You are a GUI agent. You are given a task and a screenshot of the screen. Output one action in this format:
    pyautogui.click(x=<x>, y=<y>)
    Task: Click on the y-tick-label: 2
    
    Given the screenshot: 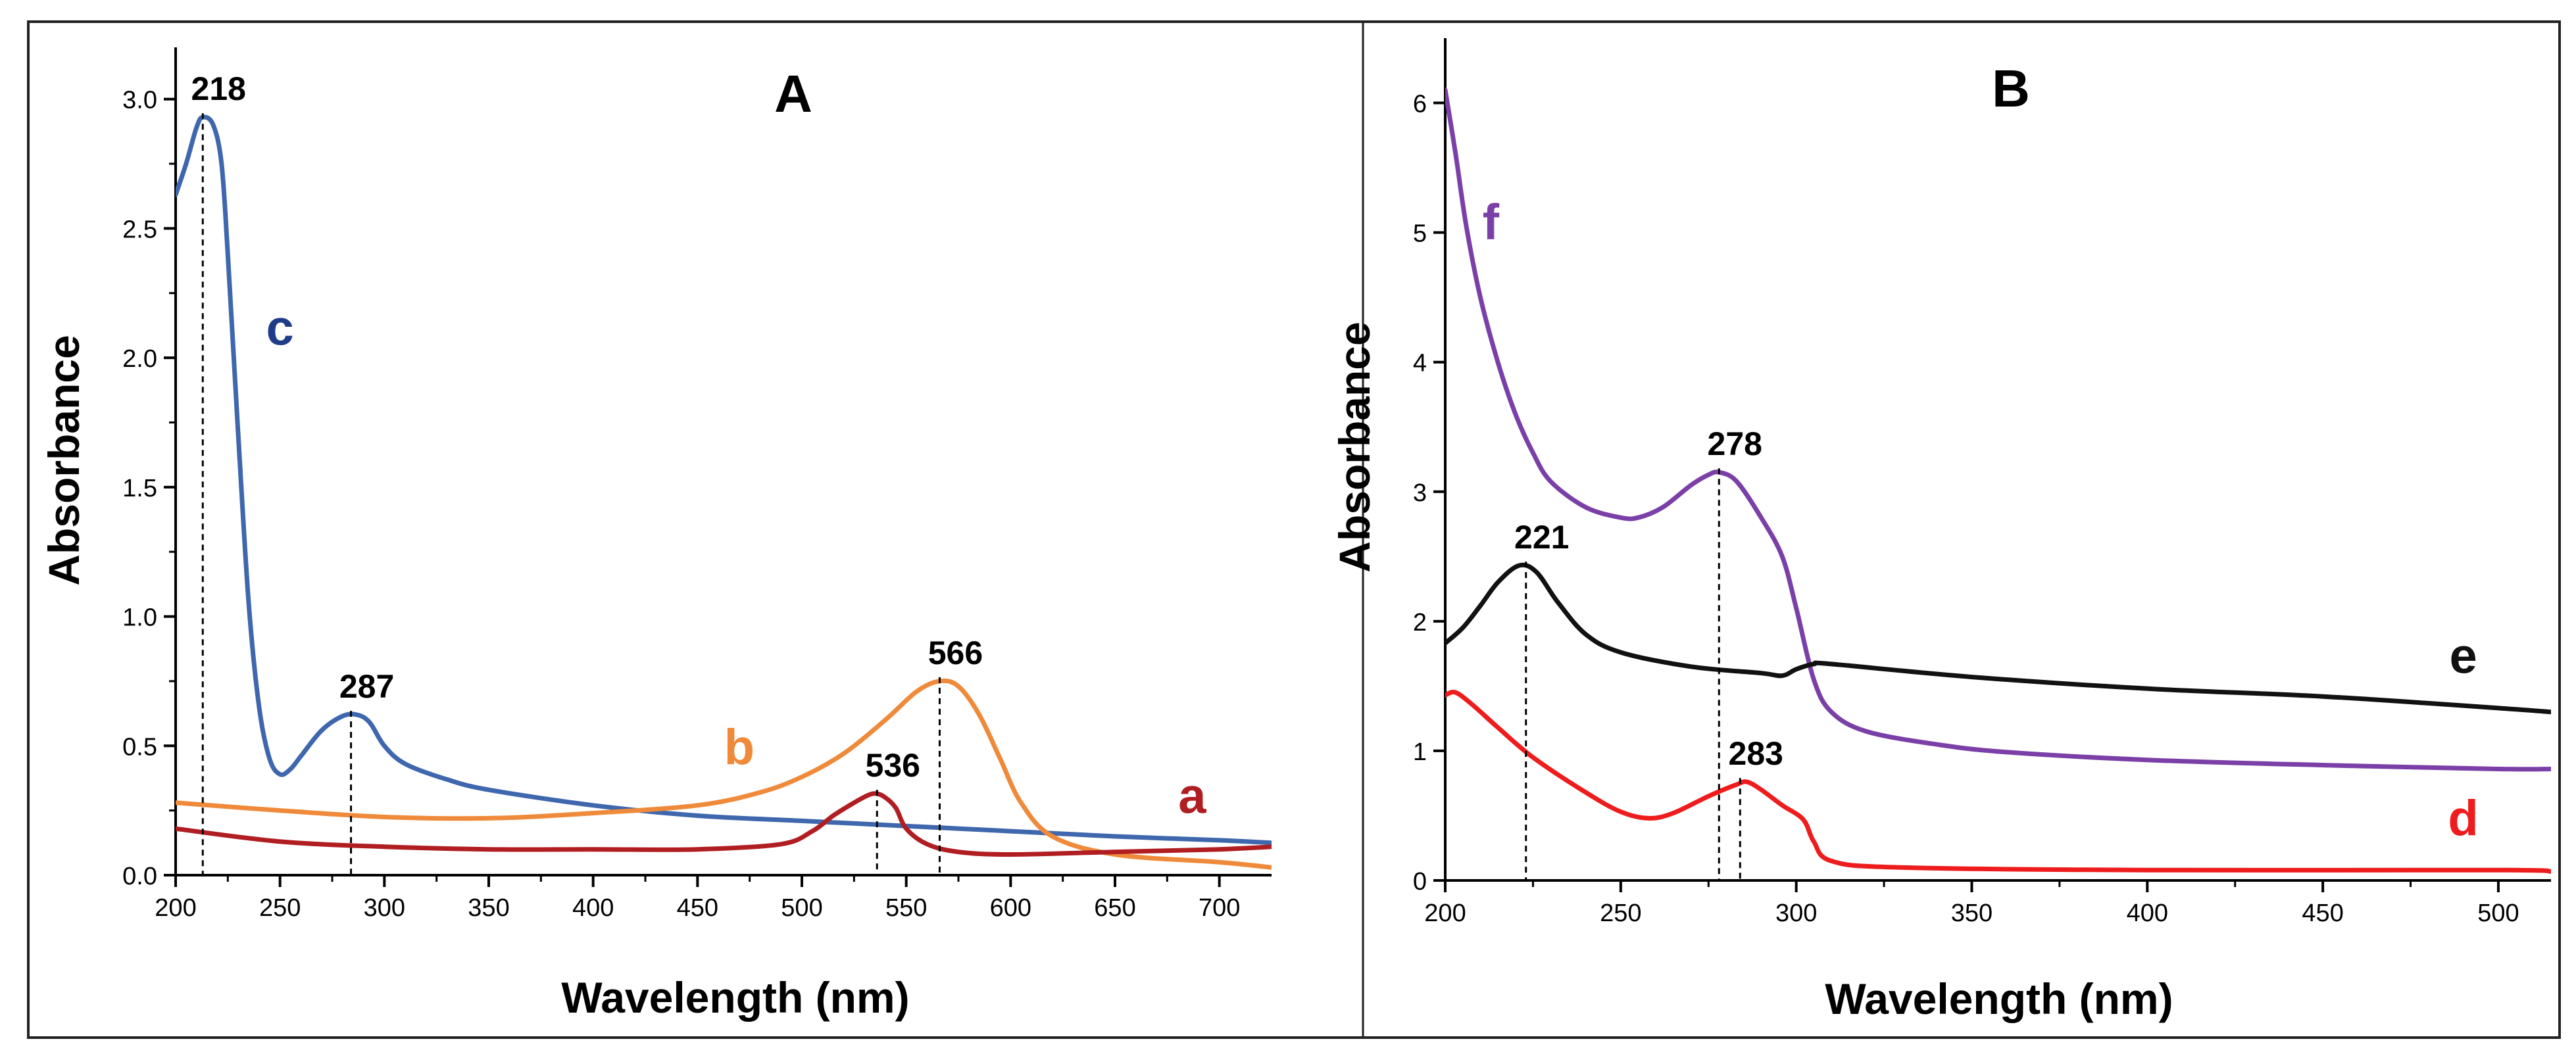 What is the action you would take?
    pyautogui.click(x=1420, y=622)
    